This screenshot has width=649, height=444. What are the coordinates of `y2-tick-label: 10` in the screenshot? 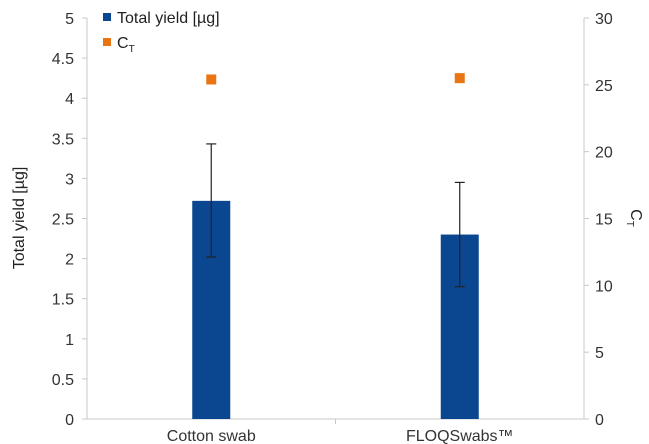 It's located at (604, 286).